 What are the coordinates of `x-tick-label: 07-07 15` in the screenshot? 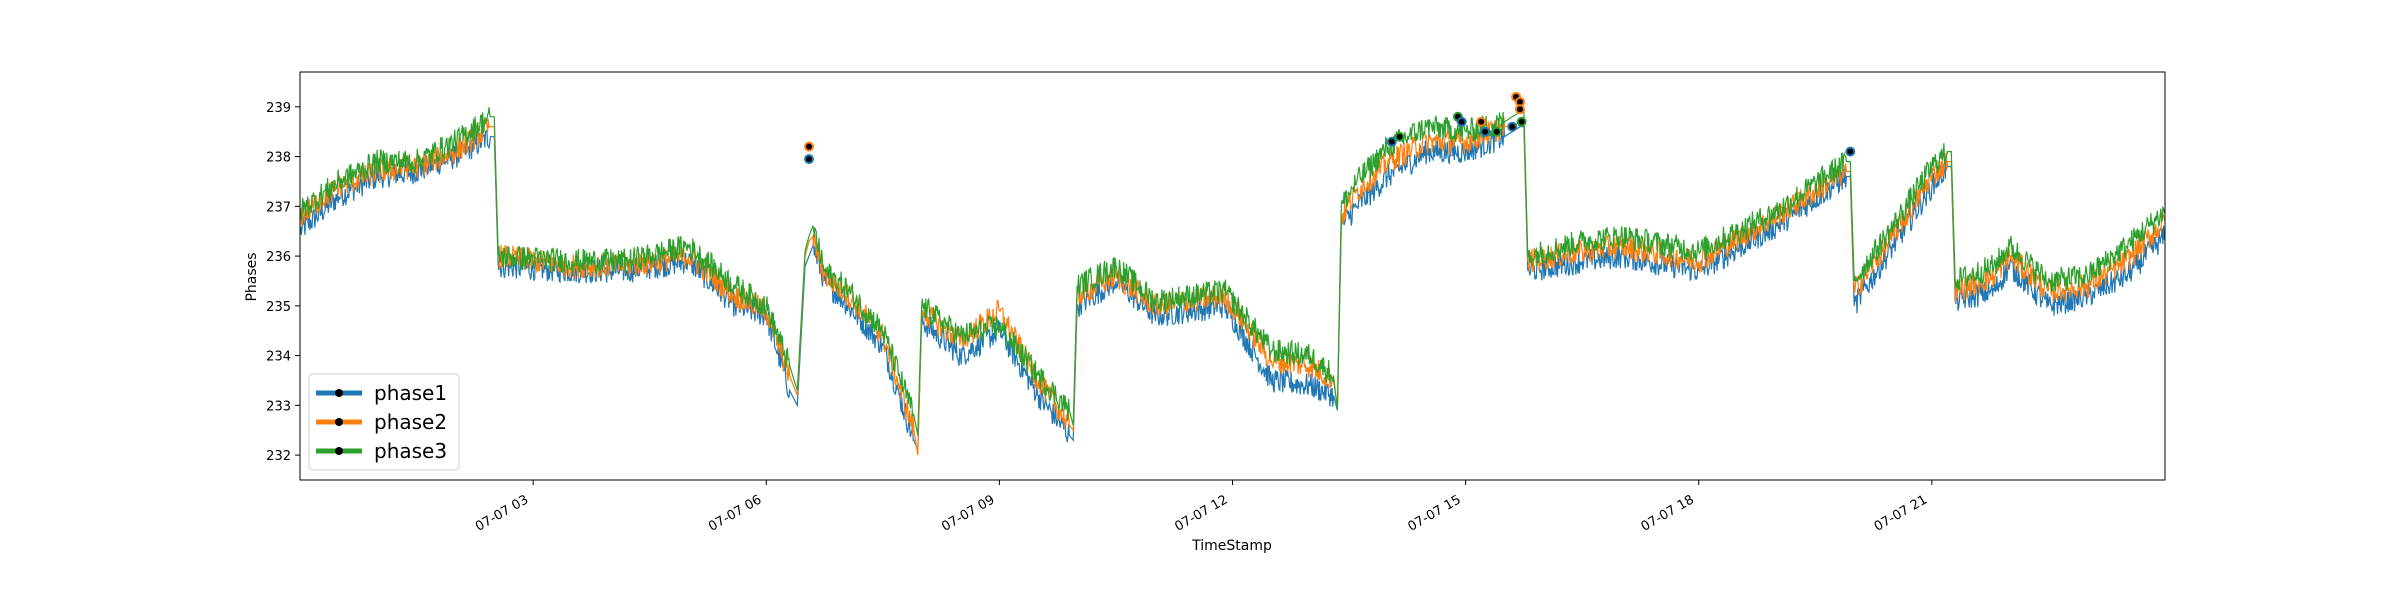 It's located at (1435, 513).